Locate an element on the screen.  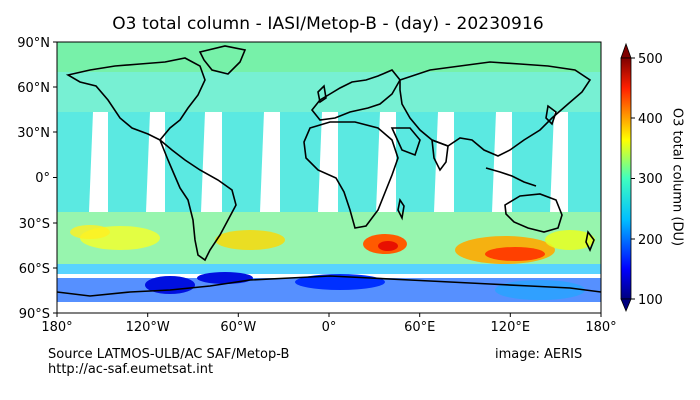
image-credit: image: AERIS is located at coordinates (539, 354).